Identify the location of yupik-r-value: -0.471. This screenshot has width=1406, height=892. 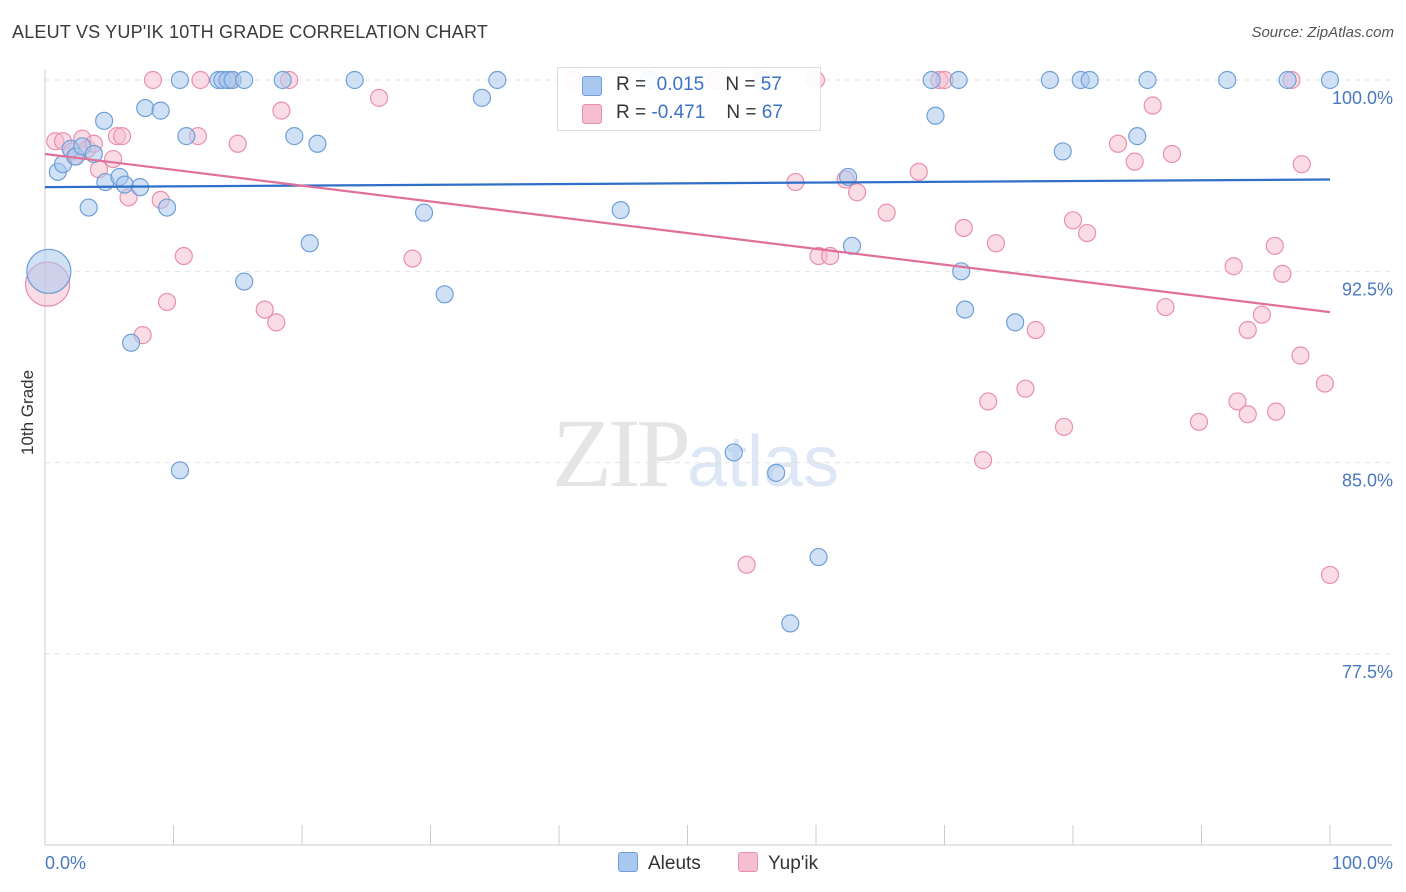
(678, 112).